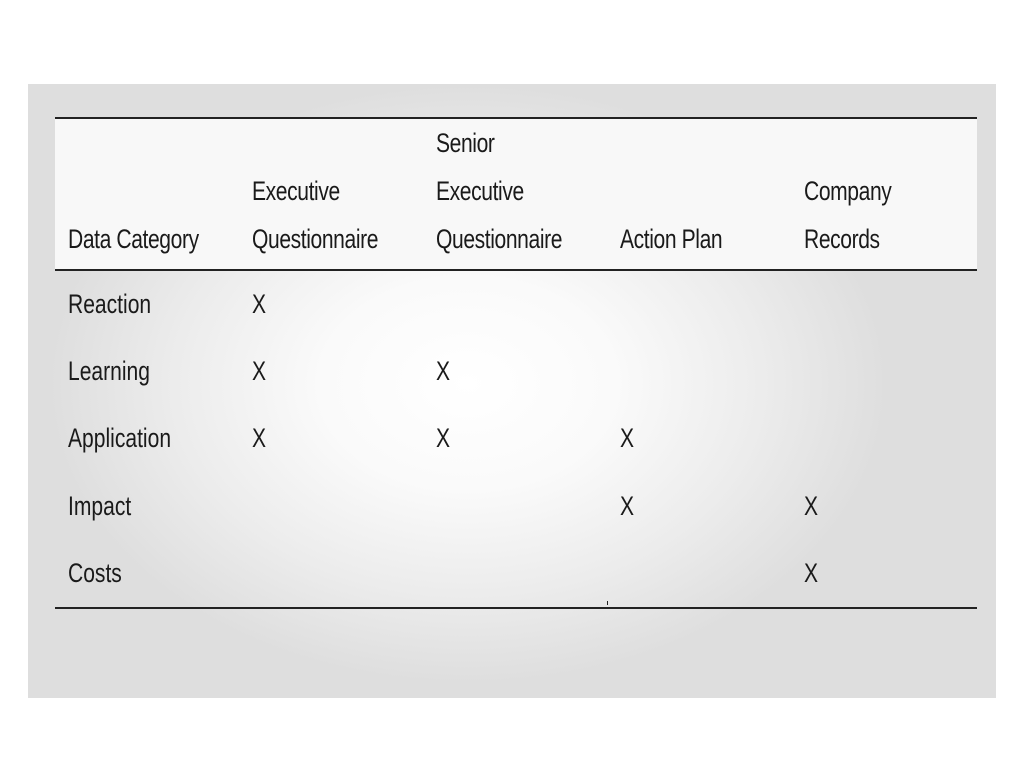 The width and height of the screenshot is (1024, 768). Describe the element at coordinates (147, 574) in the screenshot. I see `row-category-cell: Costs` at that location.